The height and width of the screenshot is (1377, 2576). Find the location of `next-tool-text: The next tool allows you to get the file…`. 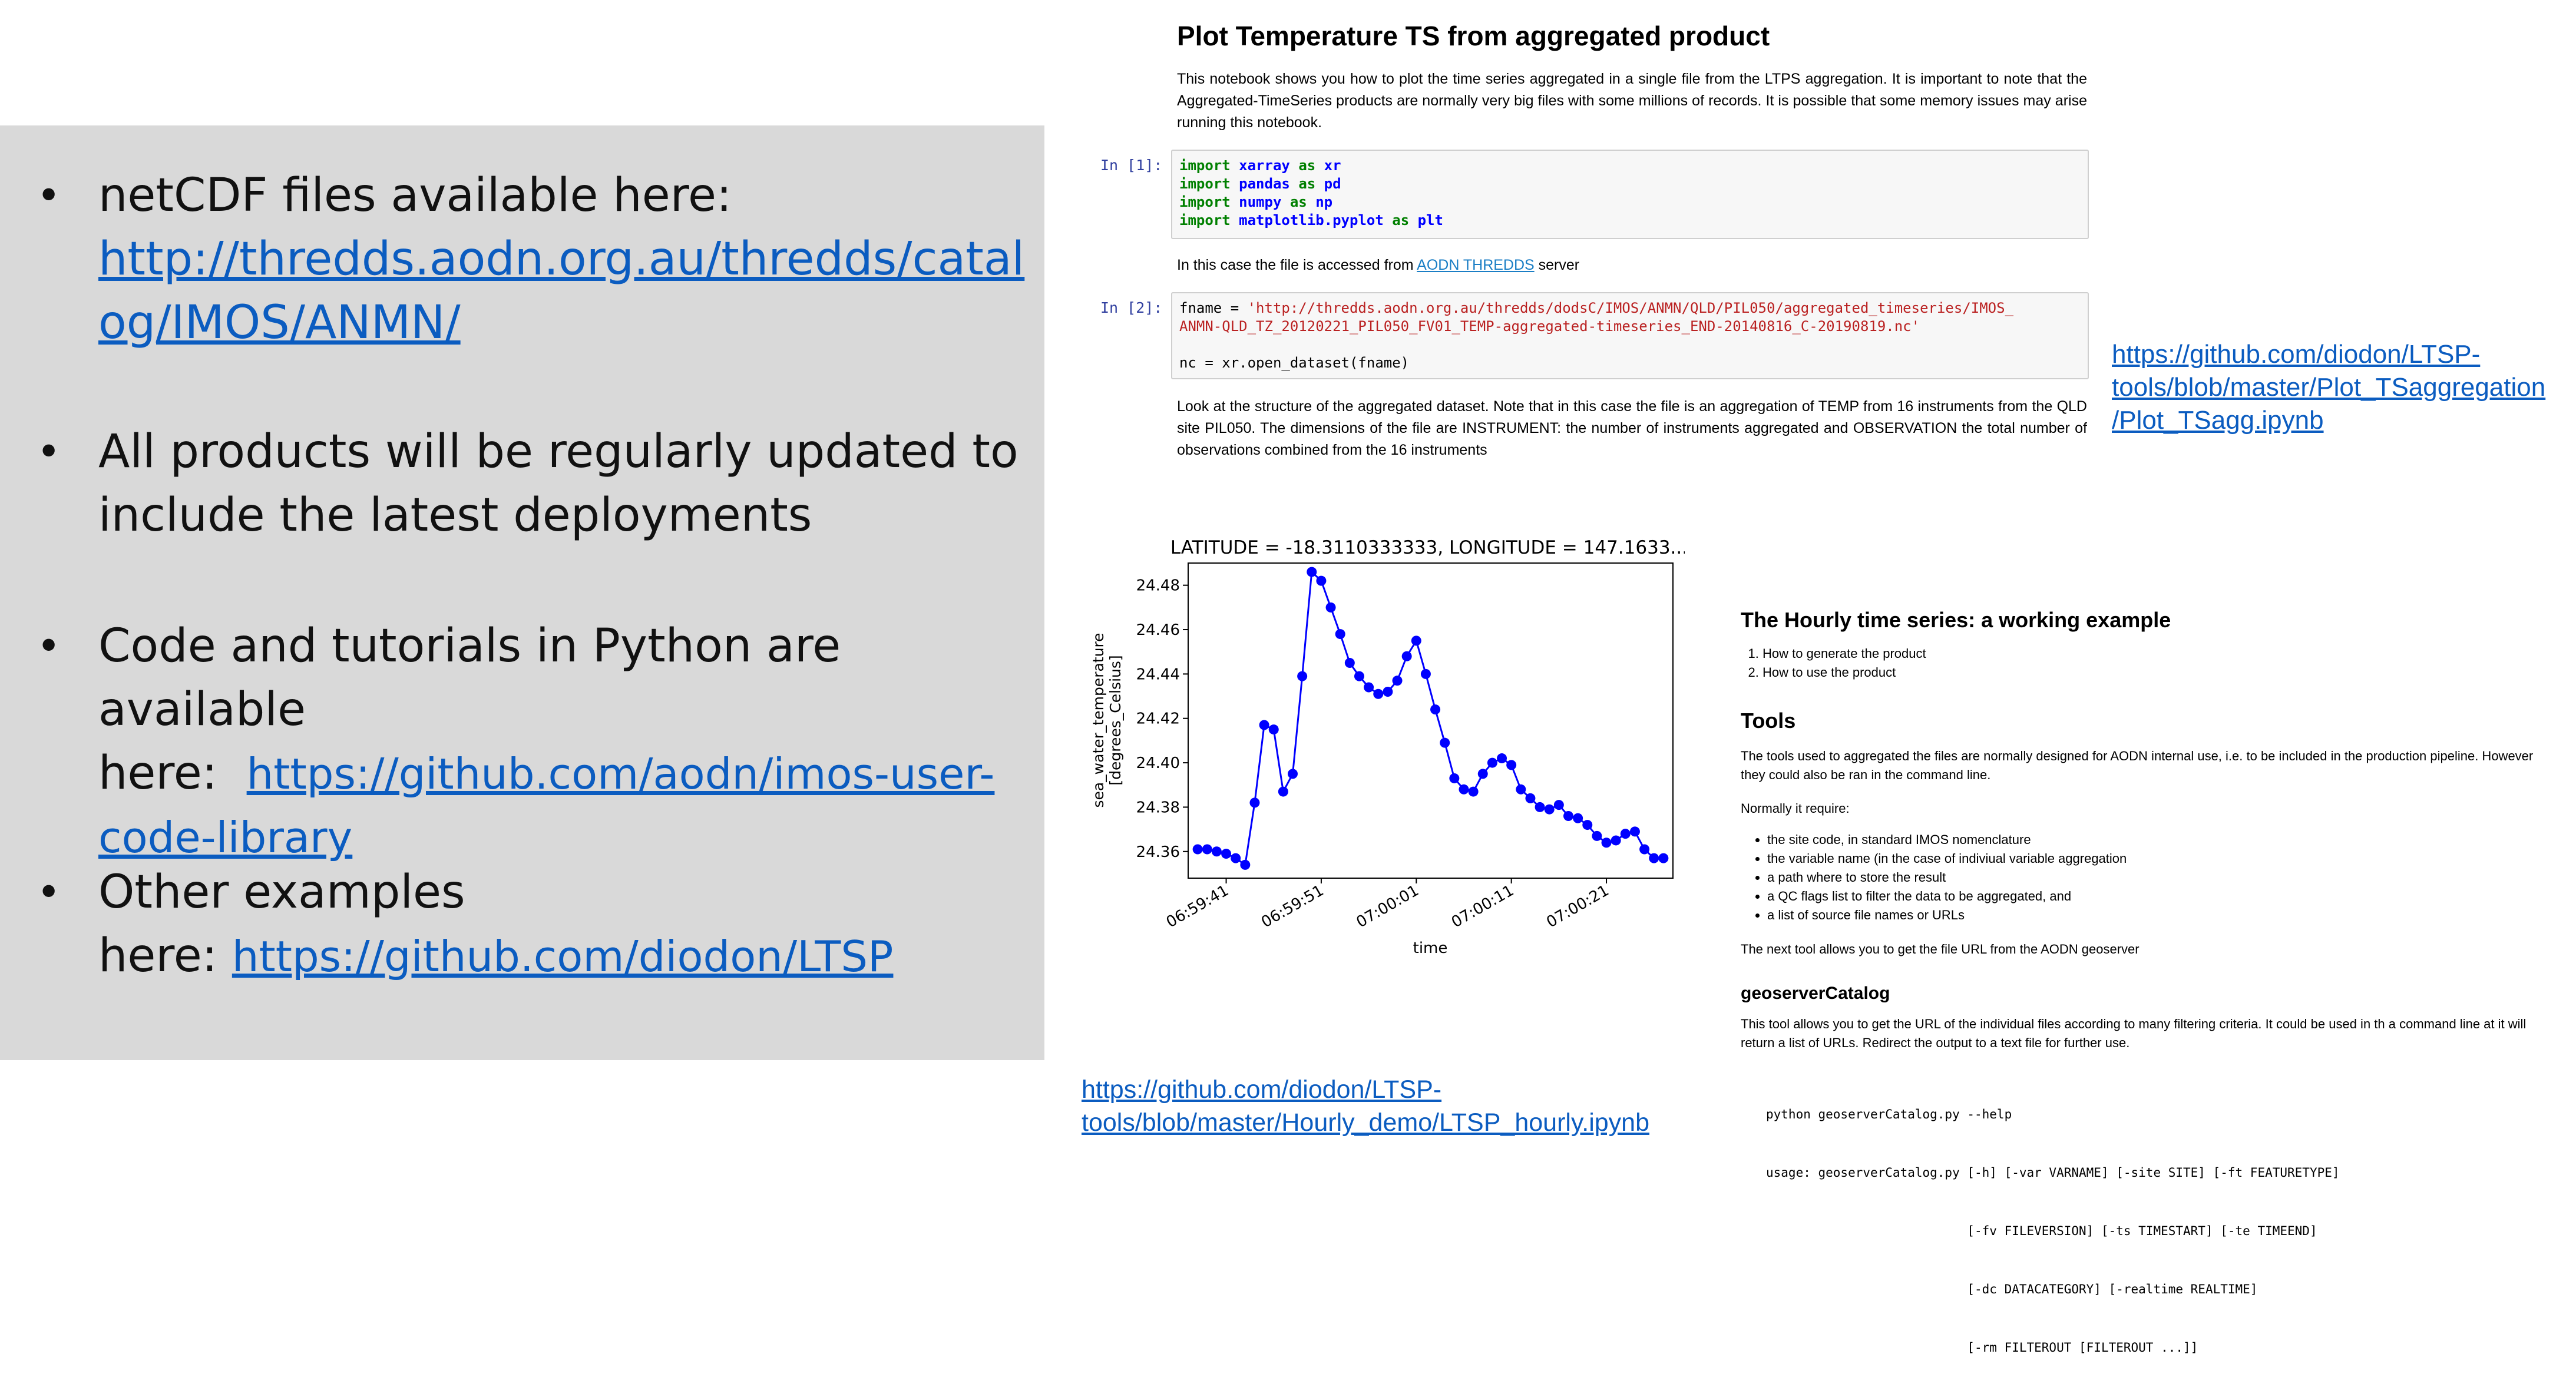

next-tool-text: The next tool allows you to get the file… is located at coordinates (1940, 949).